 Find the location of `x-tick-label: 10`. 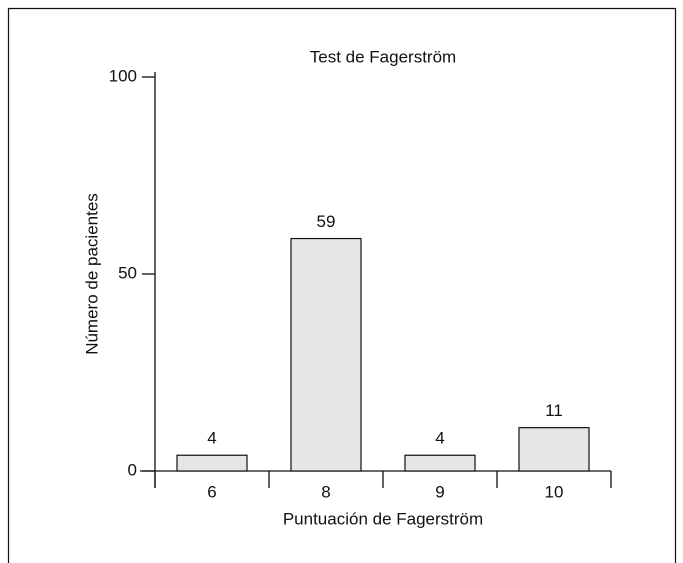

x-tick-label: 10 is located at coordinates (554, 491).